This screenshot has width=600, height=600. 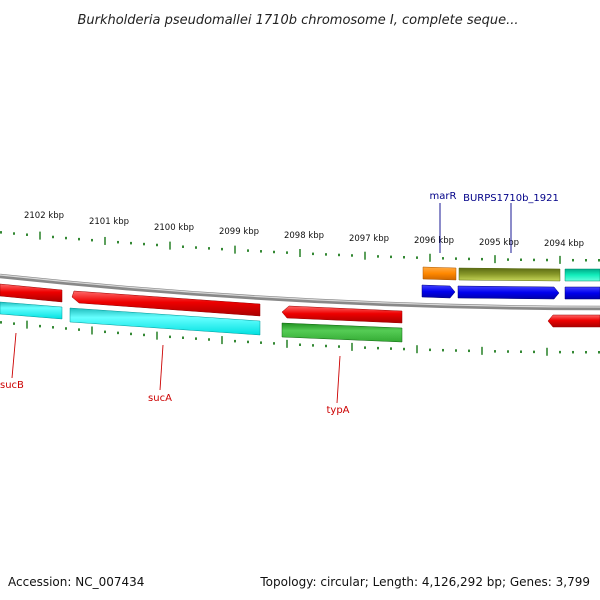 What do you see at coordinates (14, 355) in the screenshot?
I see `sucB-callout-line` at bounding box center [14, 355].